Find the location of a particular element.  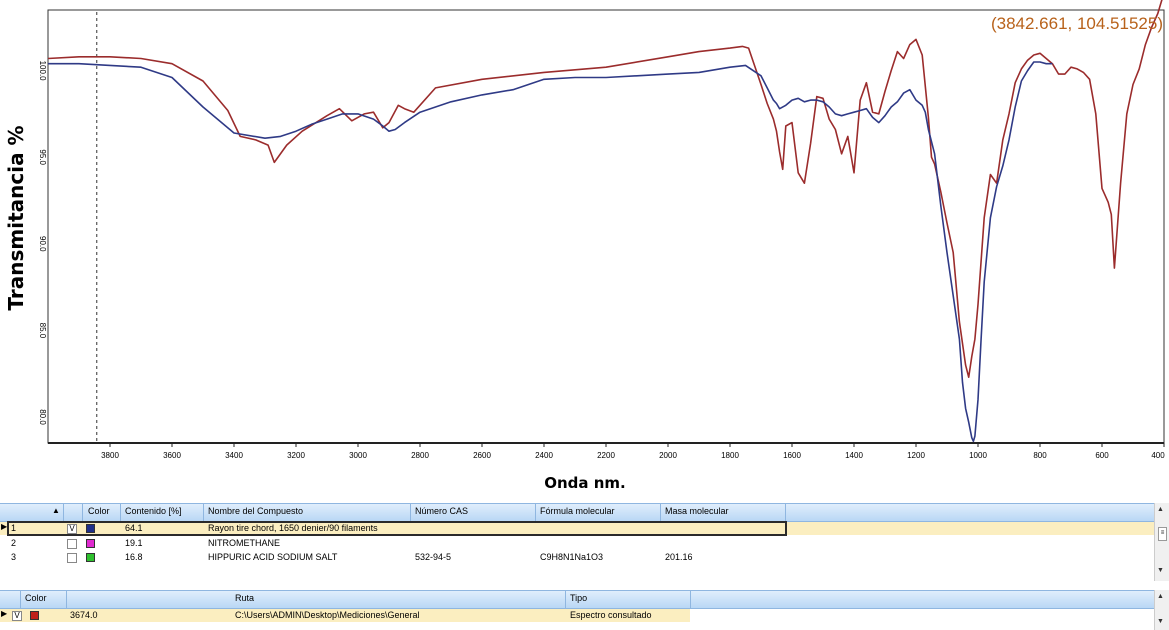

col-type-header: Tipo is located at coordinates (579, 598).